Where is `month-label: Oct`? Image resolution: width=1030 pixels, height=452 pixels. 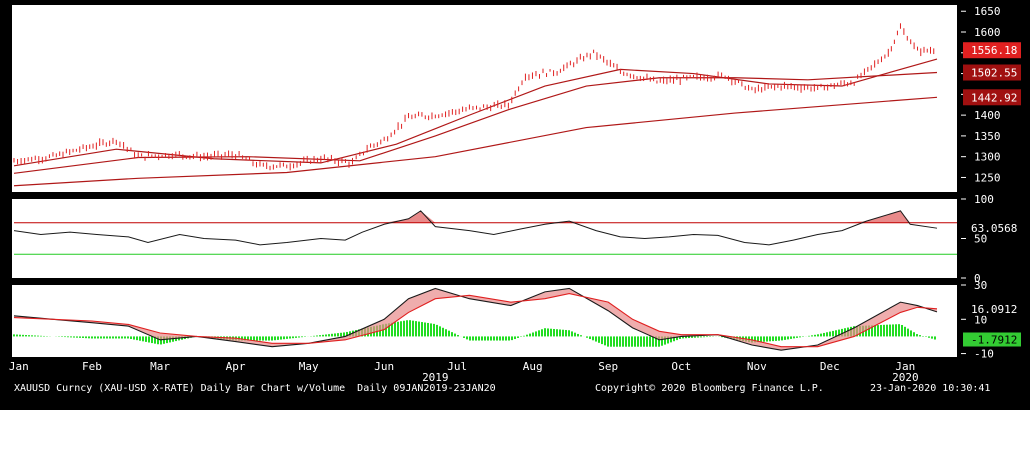 month-label: Oct is located at coordinates (681, 366).